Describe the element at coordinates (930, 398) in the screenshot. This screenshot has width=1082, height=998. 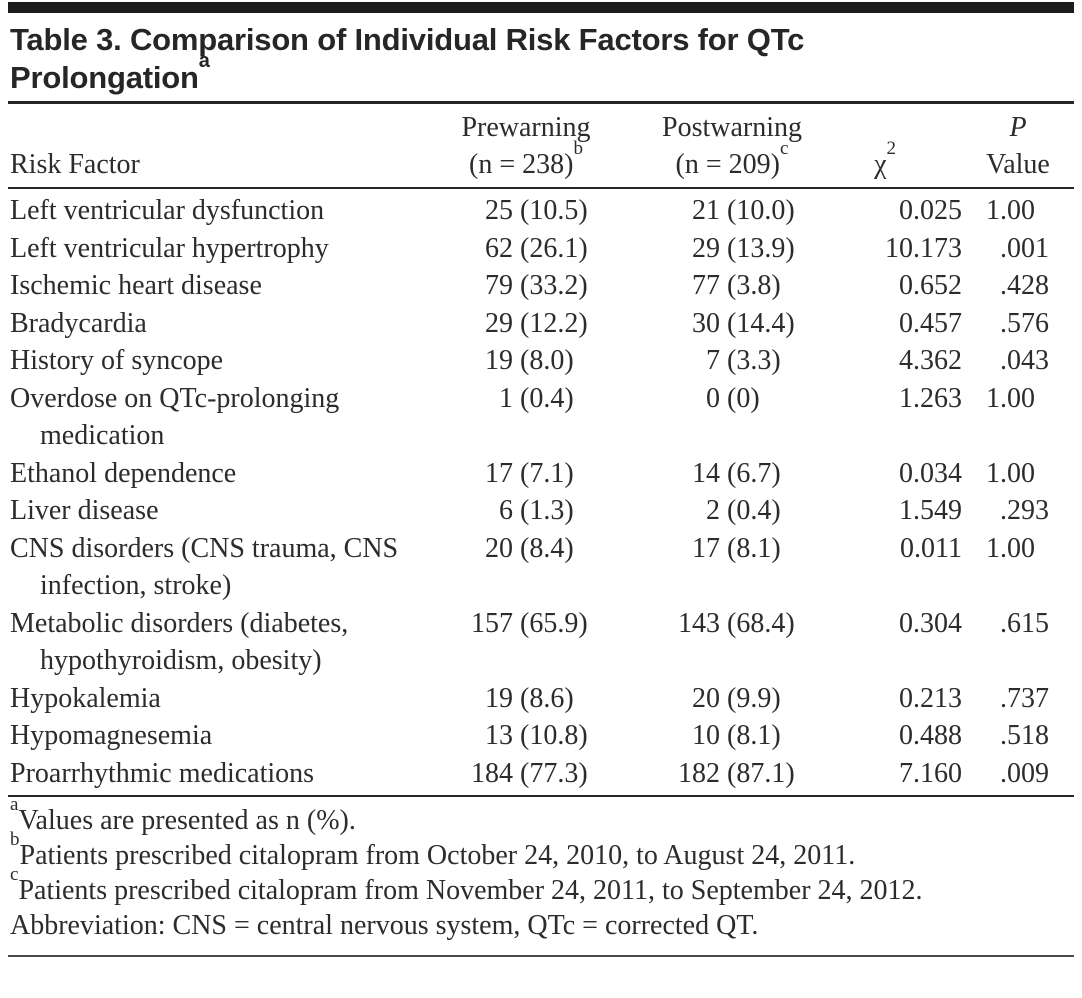
I see `chi-square-value: 1.263` at that location.